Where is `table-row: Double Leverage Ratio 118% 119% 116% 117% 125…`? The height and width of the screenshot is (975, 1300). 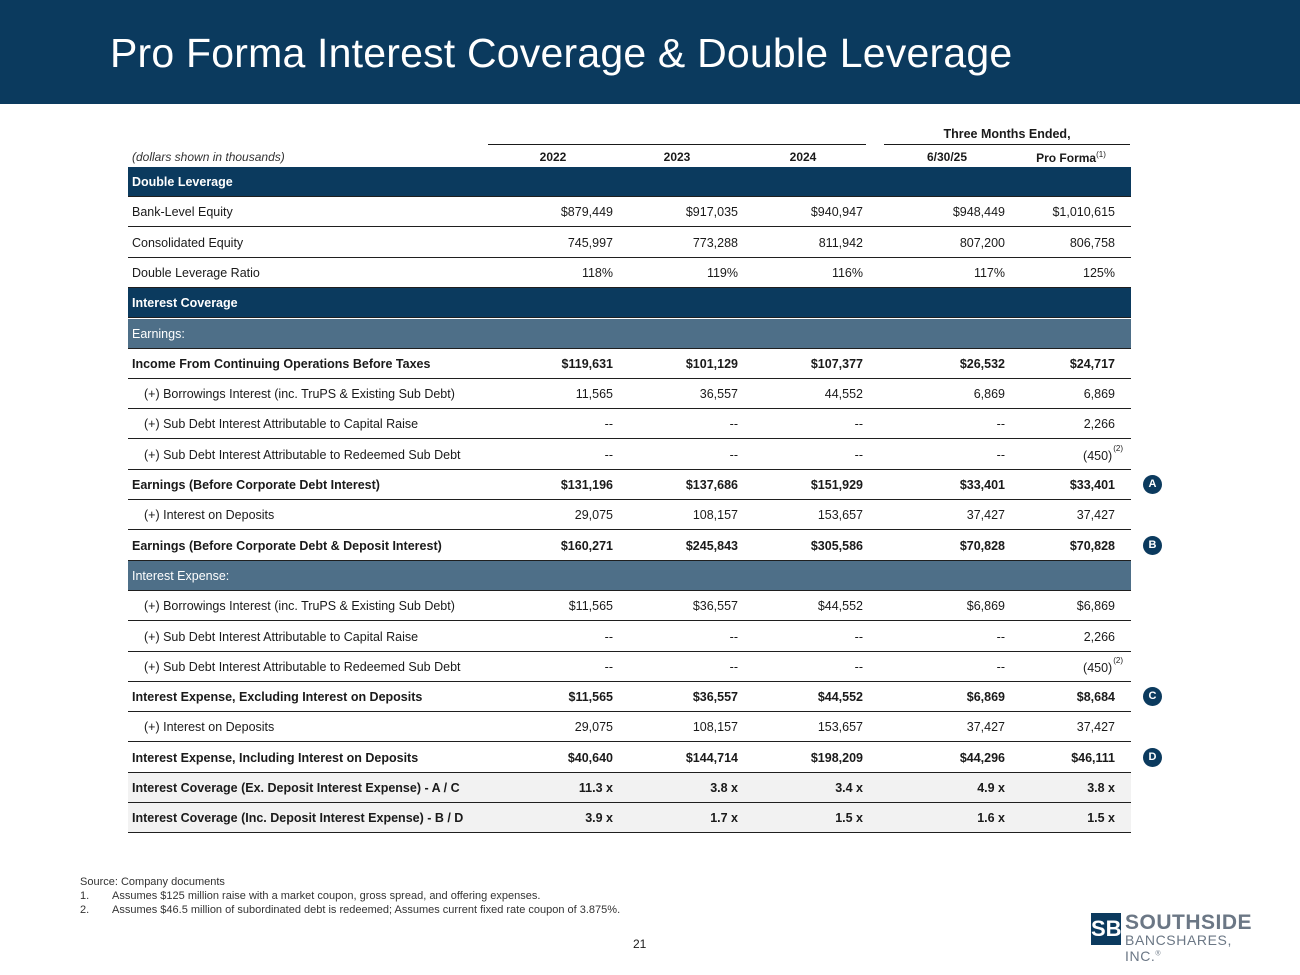 table-row: Double Leverage Ratio 118% 119% 116% 117% 125… is located at coordinates (629, 273).